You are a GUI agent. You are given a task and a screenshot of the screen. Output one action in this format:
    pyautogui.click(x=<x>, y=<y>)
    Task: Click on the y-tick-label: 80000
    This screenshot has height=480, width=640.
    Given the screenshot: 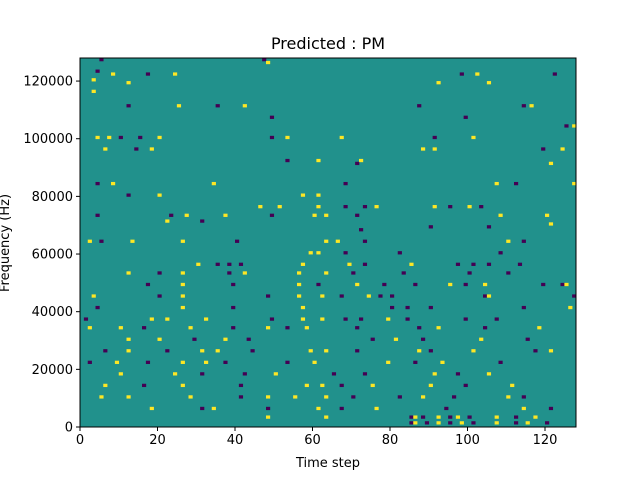 What is the action you would take?
    pyautogui.click(x=52, y=197)
    